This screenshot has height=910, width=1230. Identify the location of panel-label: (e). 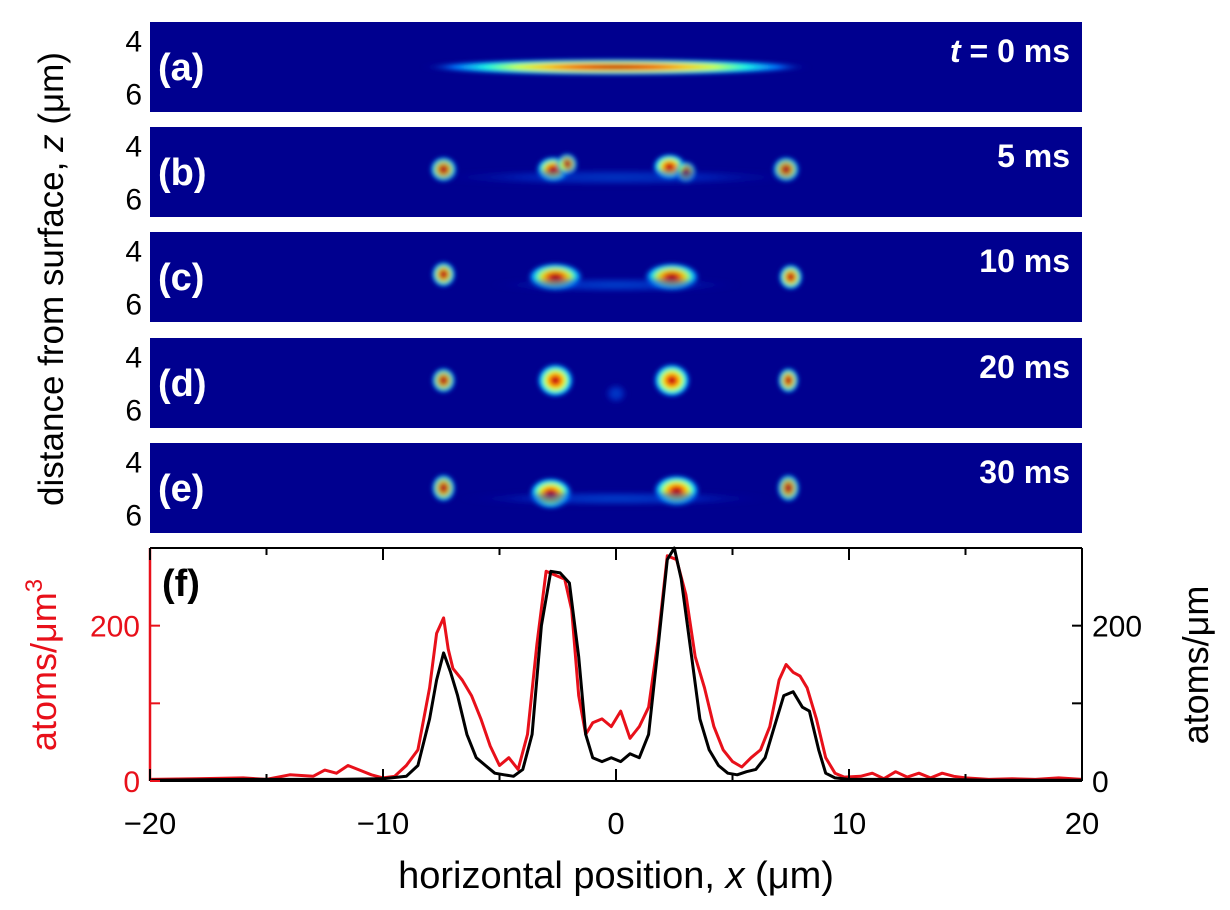
(181, 489).